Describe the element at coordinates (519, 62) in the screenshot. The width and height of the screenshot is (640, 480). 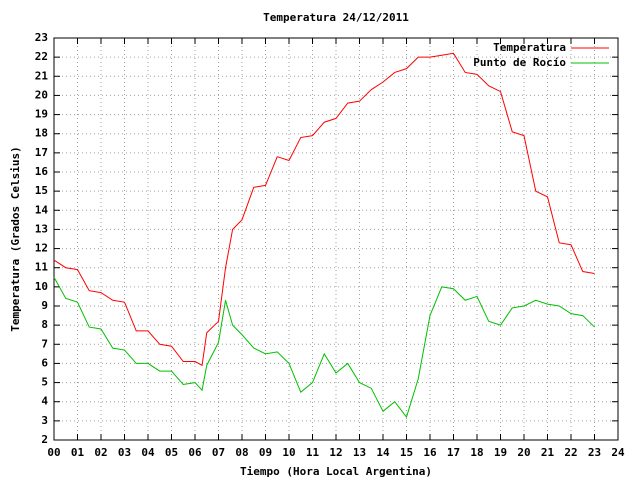
I see `legend-label: Punto de Rocío` at that location.